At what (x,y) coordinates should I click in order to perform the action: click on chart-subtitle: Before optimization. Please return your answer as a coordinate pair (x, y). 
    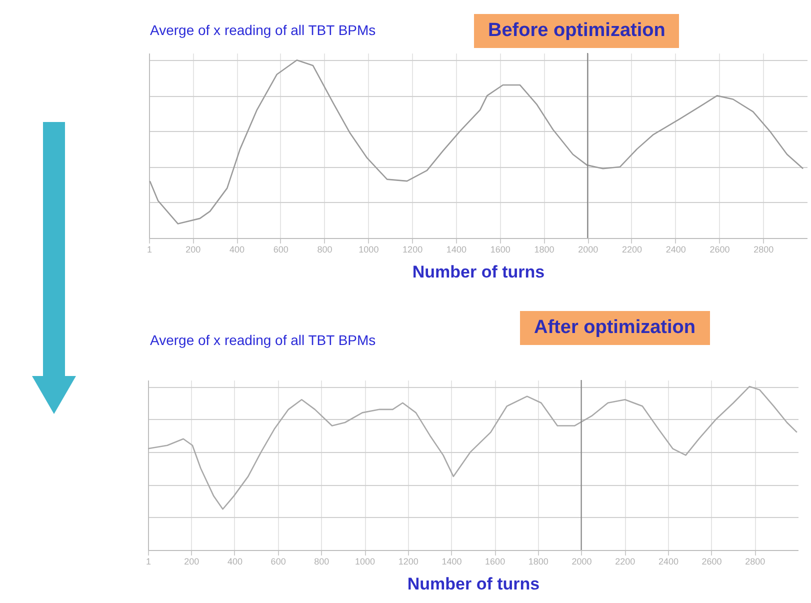
    Looking at the image, I should click on (577, 31).